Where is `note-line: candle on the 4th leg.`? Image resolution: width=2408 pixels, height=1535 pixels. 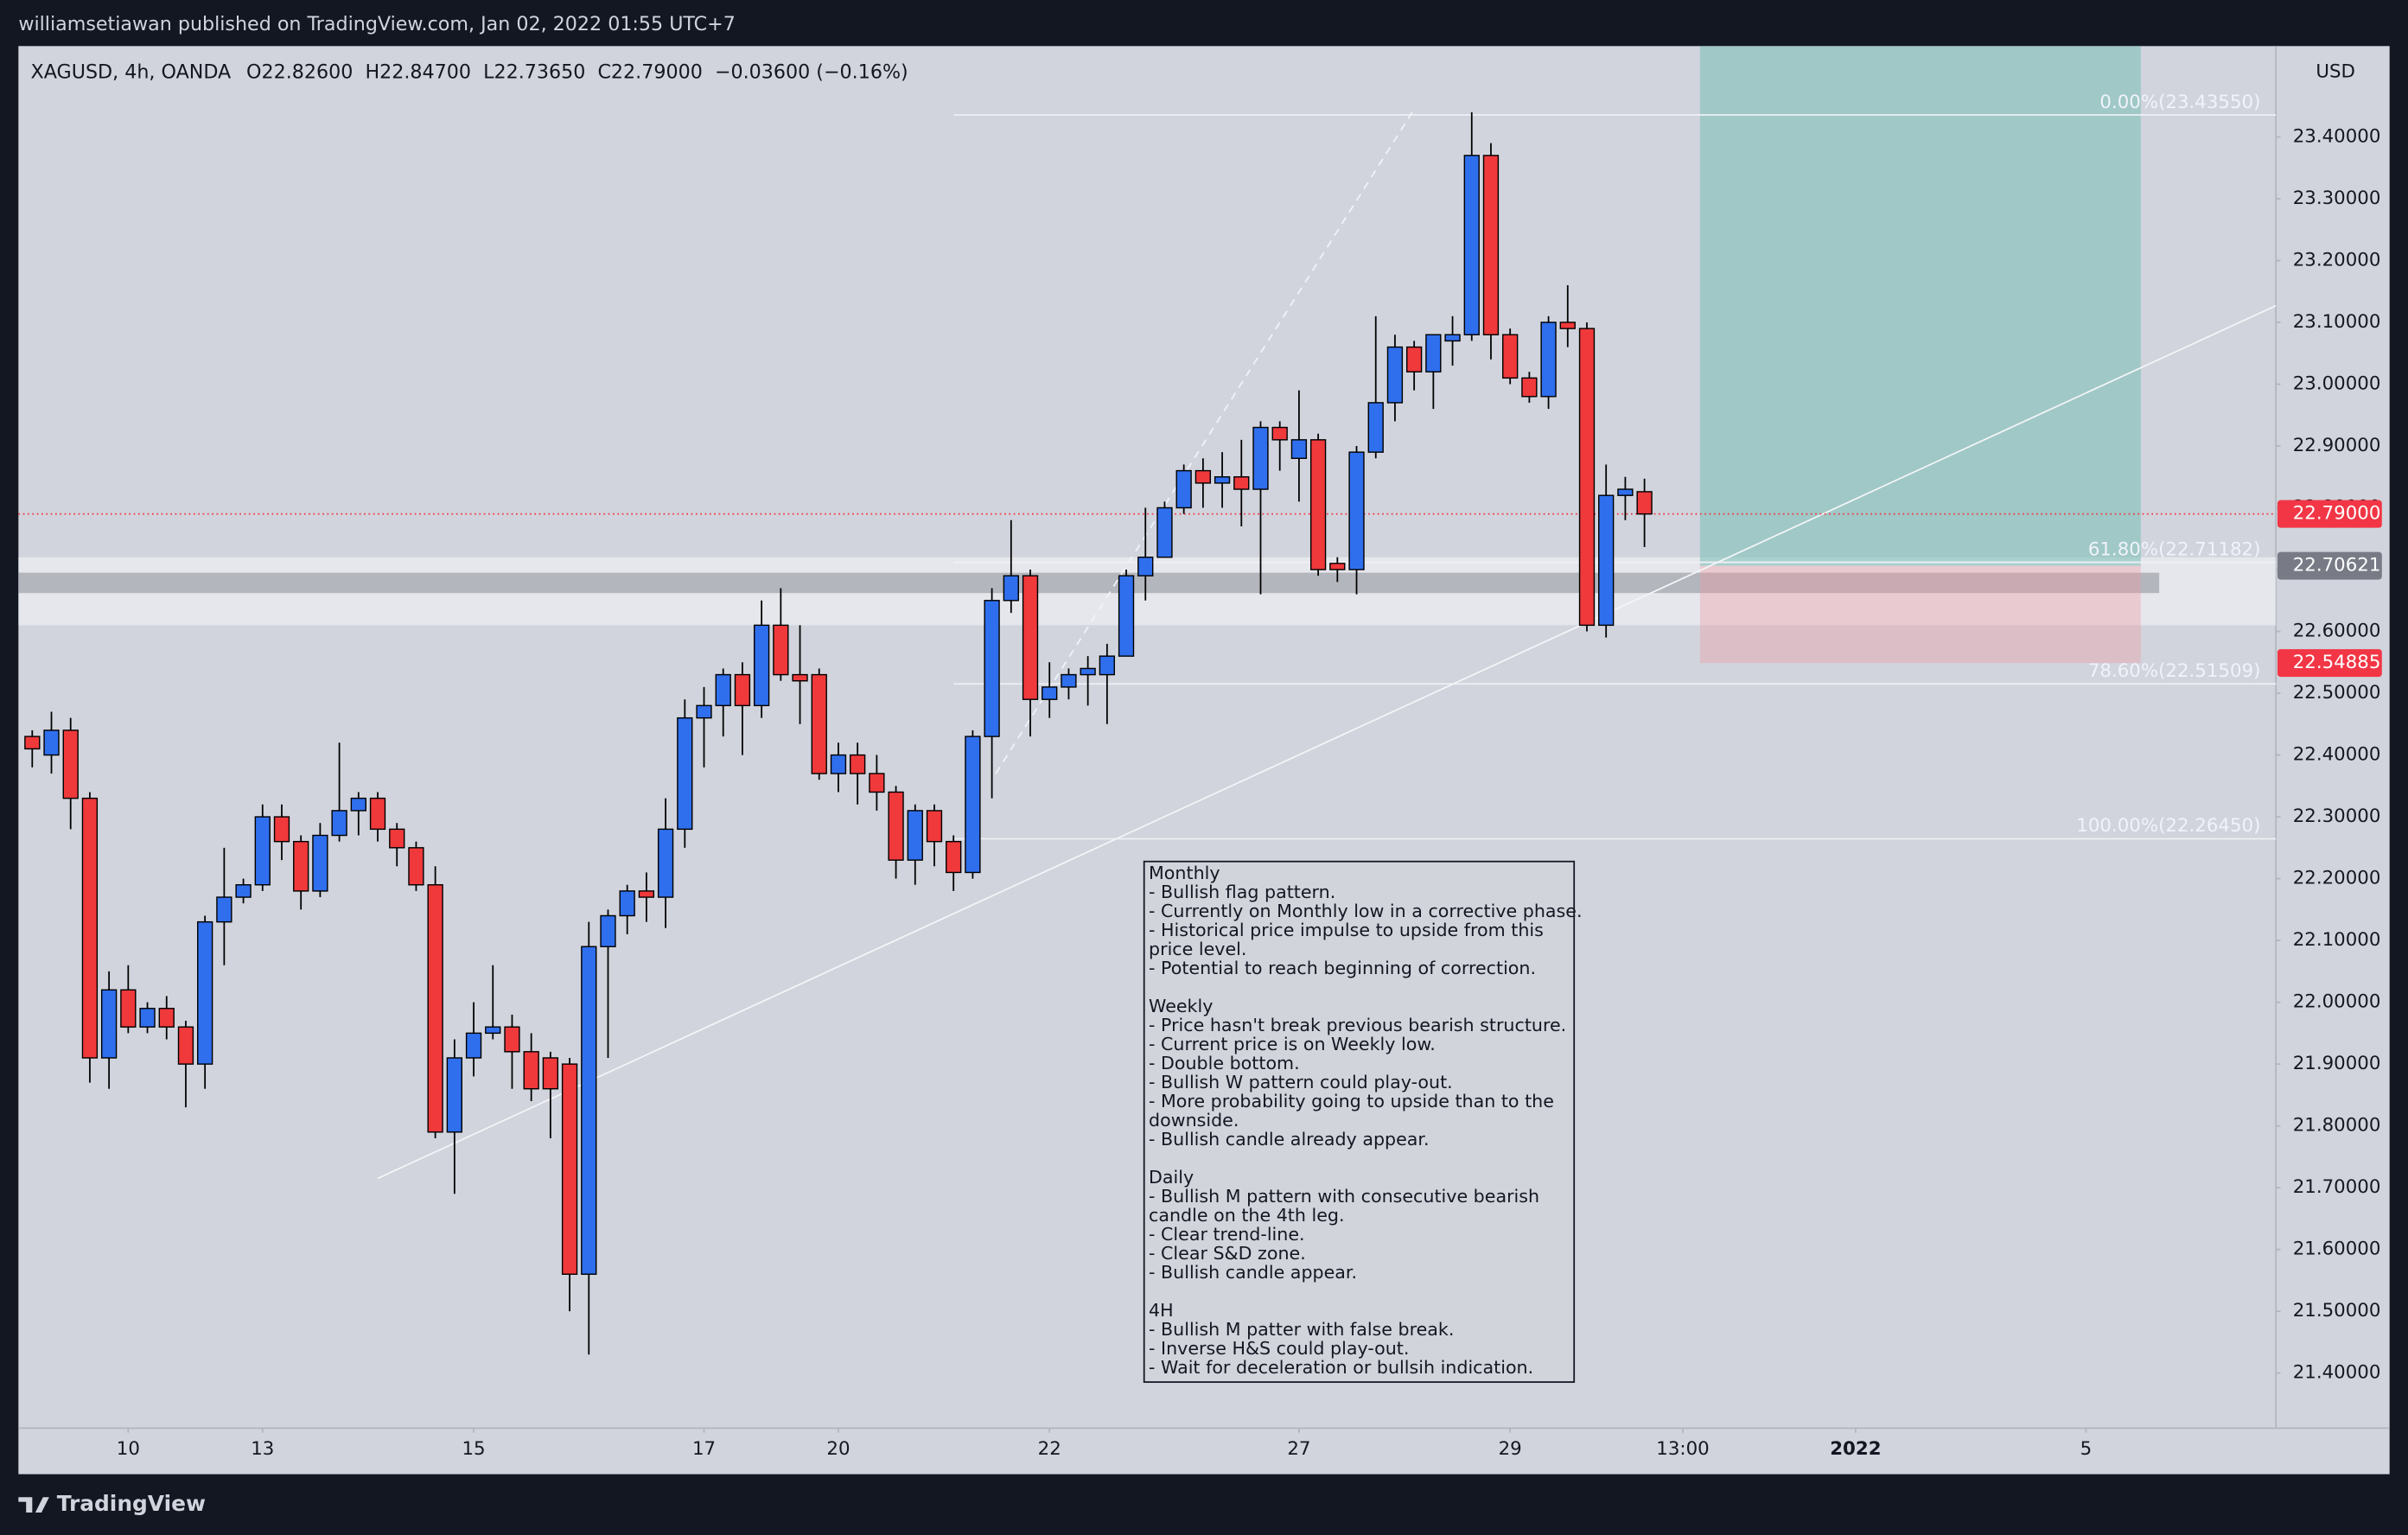 note-line: candle on the 4th leg. is located at coordinates (1247, 1215).